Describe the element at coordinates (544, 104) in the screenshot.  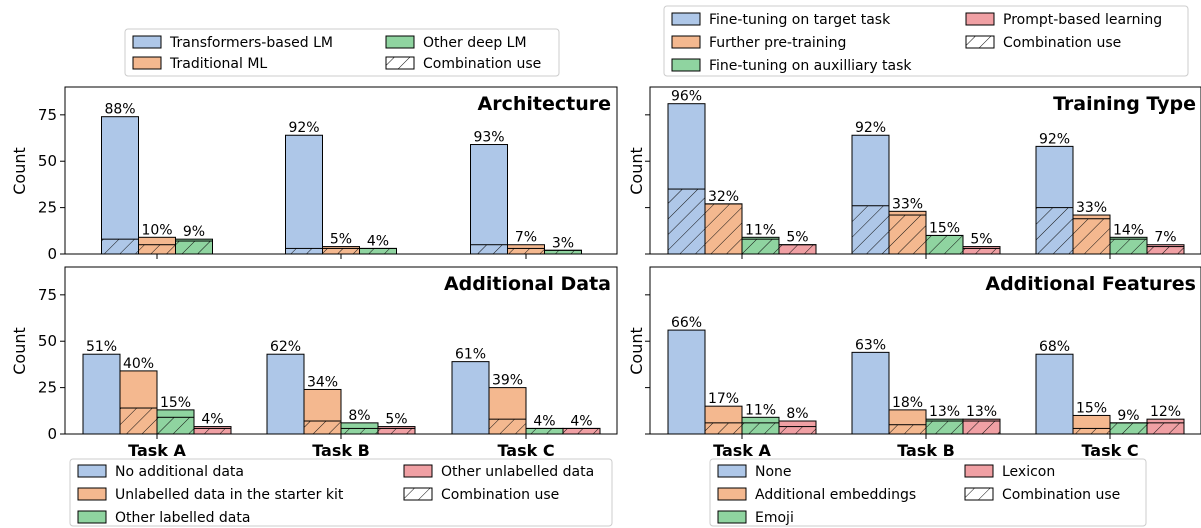
I see `panel-title-architecture: Architecture` at that location.